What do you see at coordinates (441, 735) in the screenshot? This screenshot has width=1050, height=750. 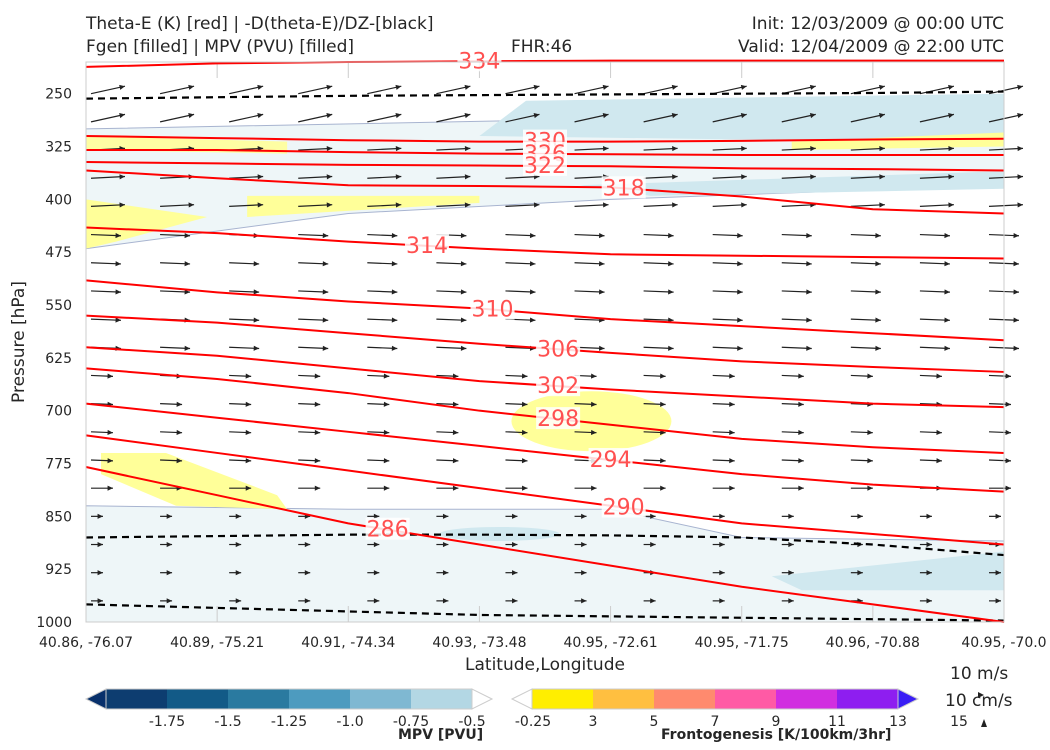 I see `mpv-colorbar-label: MPV [PVU]` at bounding box center [441, 735].